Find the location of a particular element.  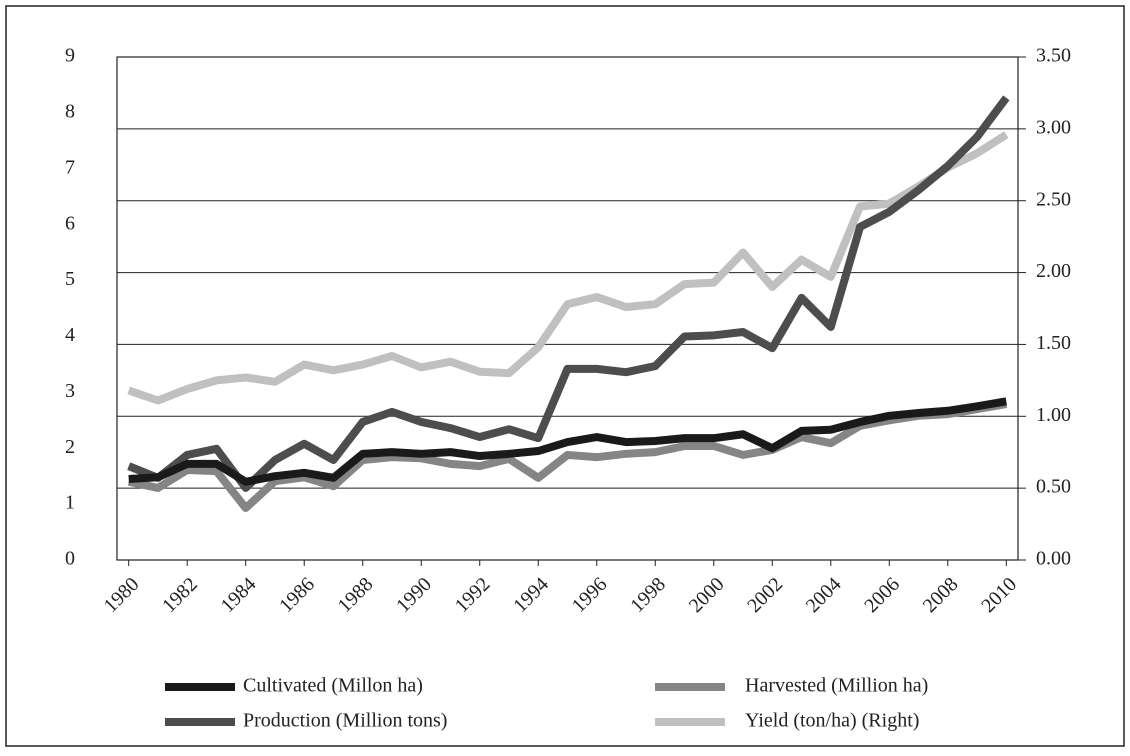

x-tick-label: 1984 is located at coordinates (239, 595).